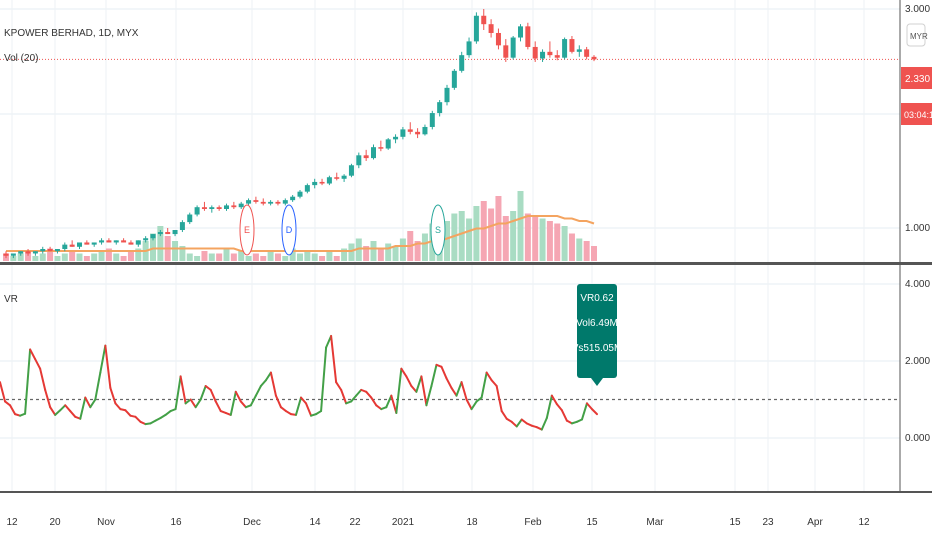 The height and width of the screenshot is (555, 932). What do you see at coordinates (466, 263) in the screenshot?
I see `pane-separator` at bounding box center [466, 263].